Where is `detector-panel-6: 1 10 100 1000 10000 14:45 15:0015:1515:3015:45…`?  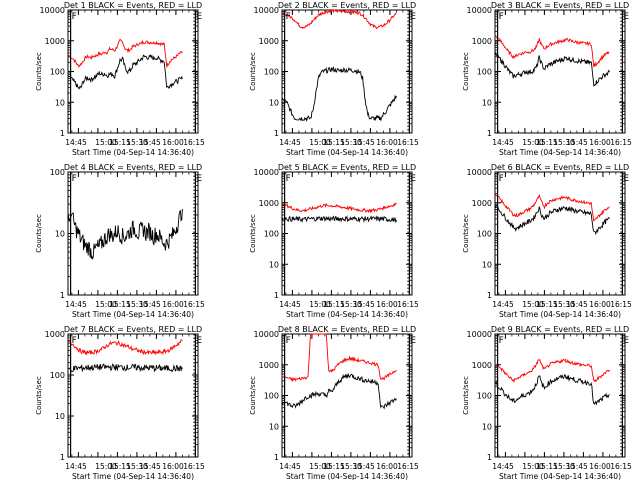
detector-panel-6: 1 10 100 1000 10000 14:45 15:0015:1515:3015:45… is located at coordinates (547, 241).